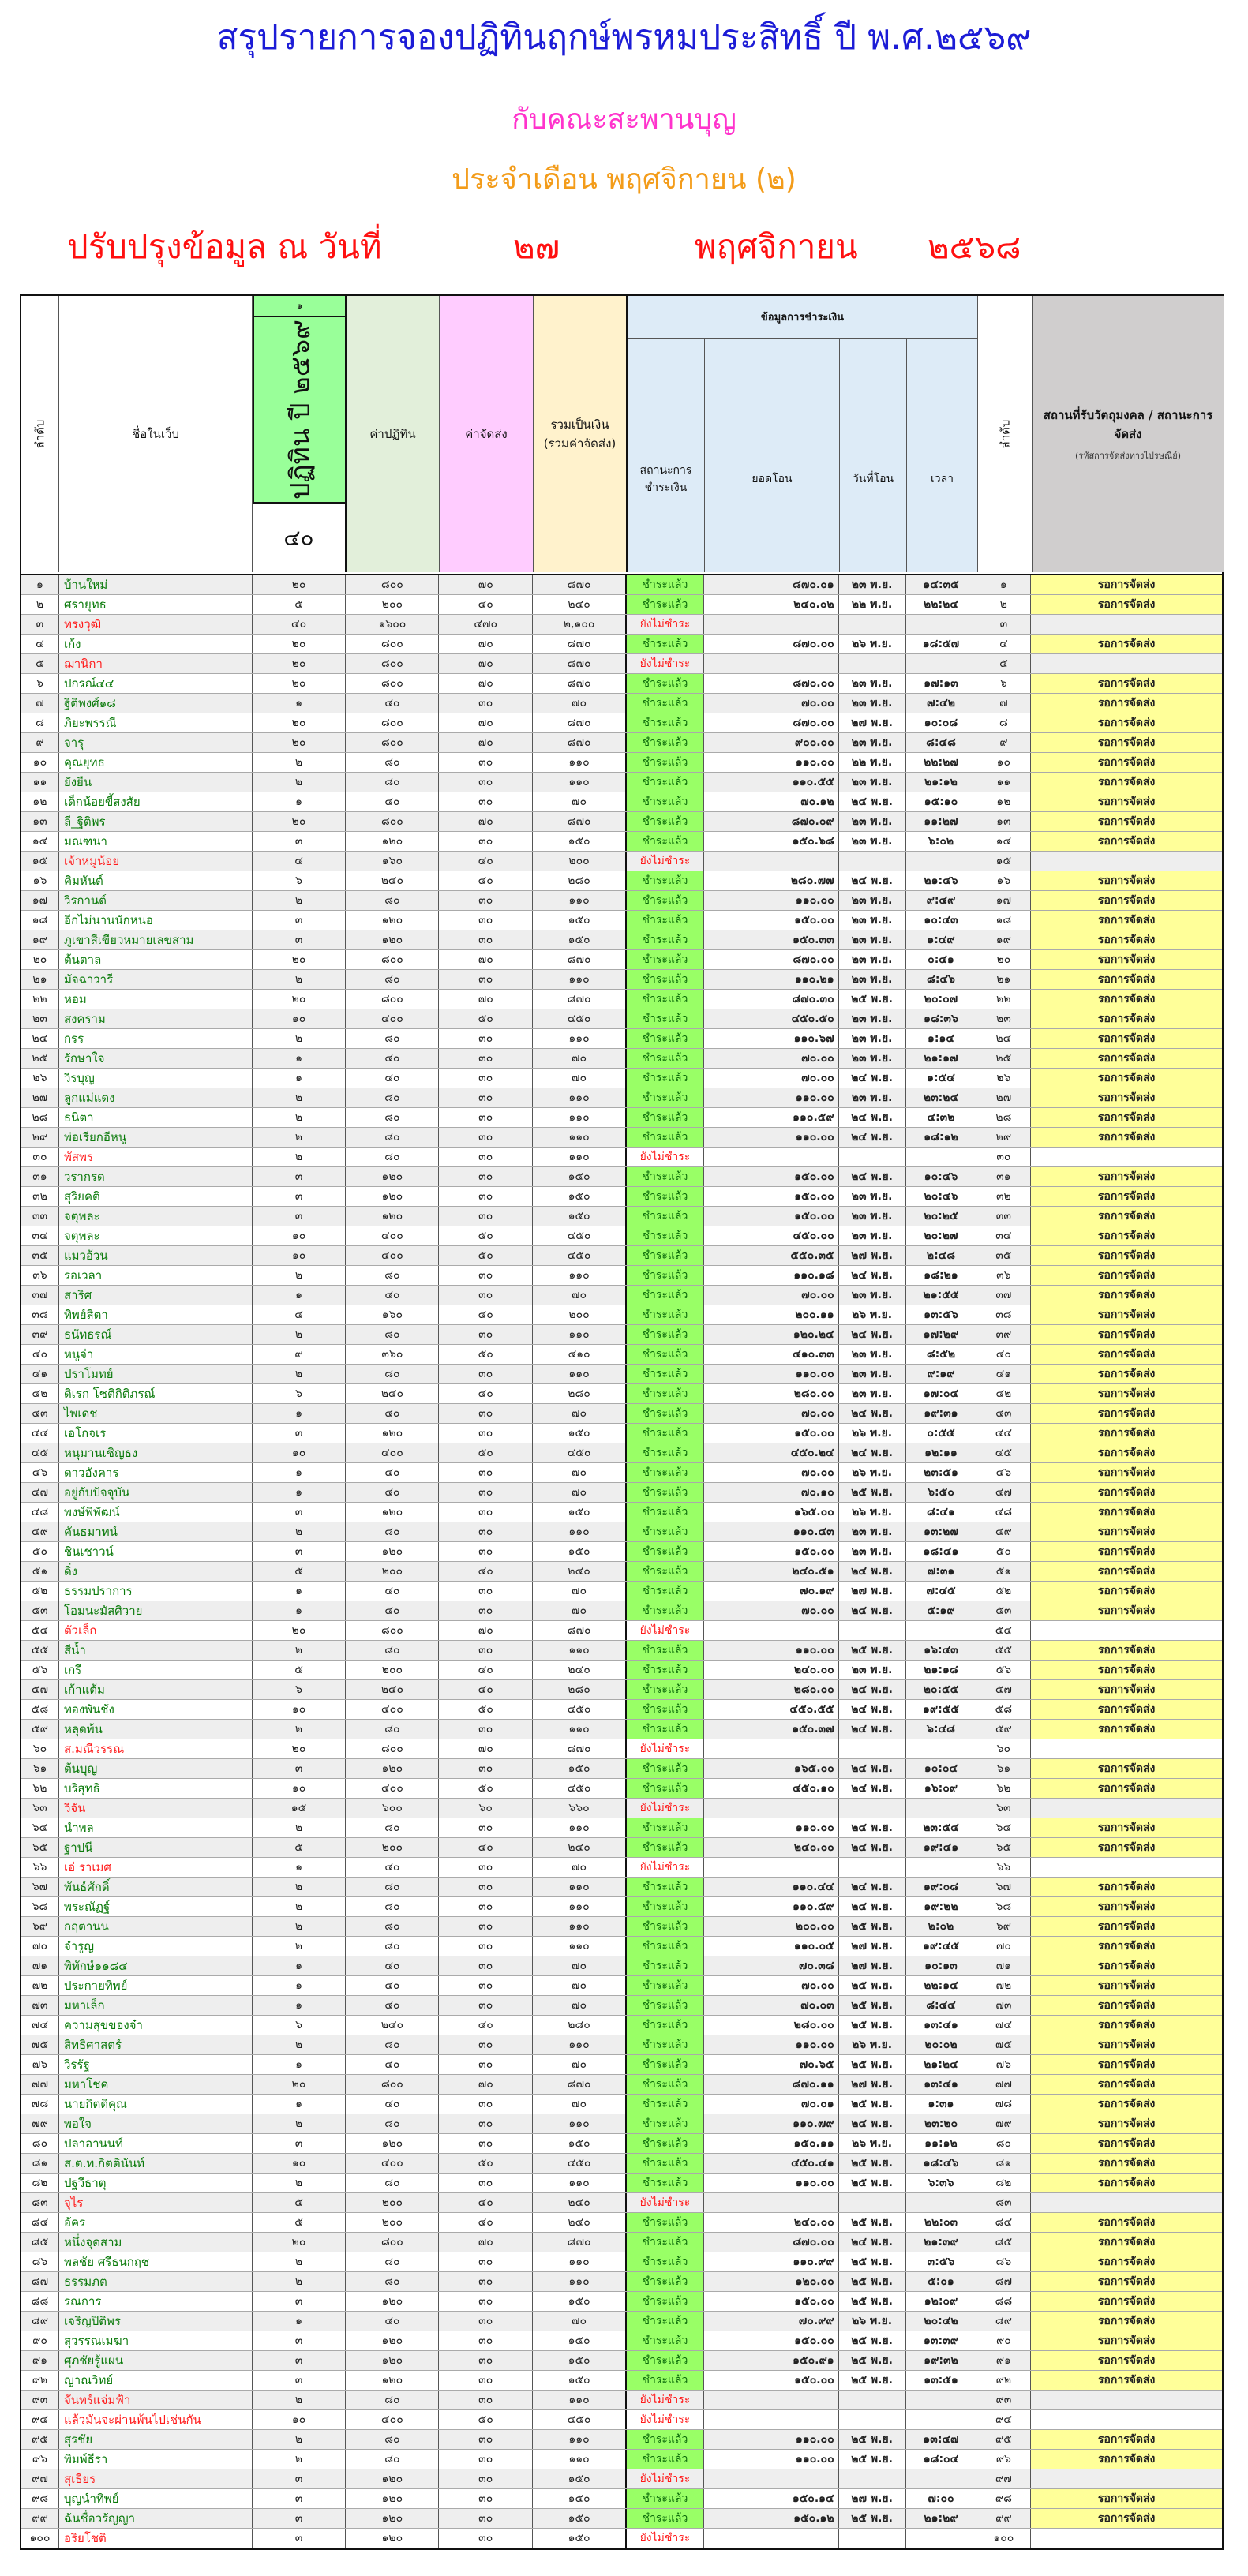 This screenshot has height=2576, width=1248. What do you see at coordinates (666, 2538) in the screenshot?
I see `payment-status: ยังไม่ชำระ` at bounding box center [666, 2538].